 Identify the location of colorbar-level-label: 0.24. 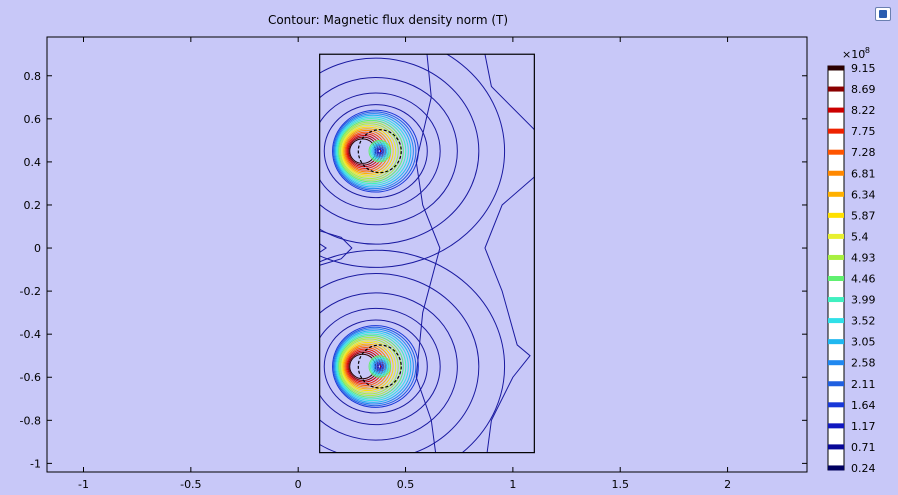
(863, 468).